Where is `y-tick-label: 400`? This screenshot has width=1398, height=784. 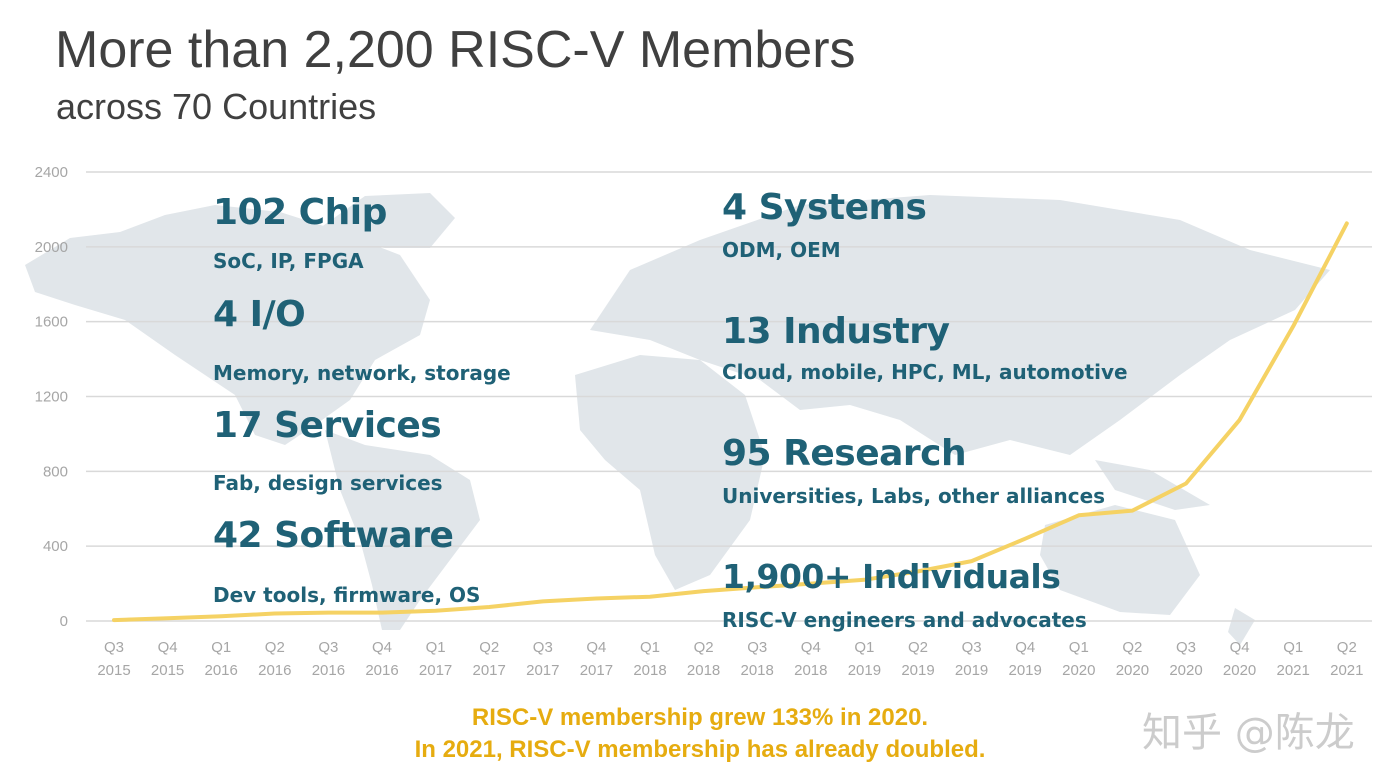
y-tick-label: 400 is located at coordinates (55, 546).